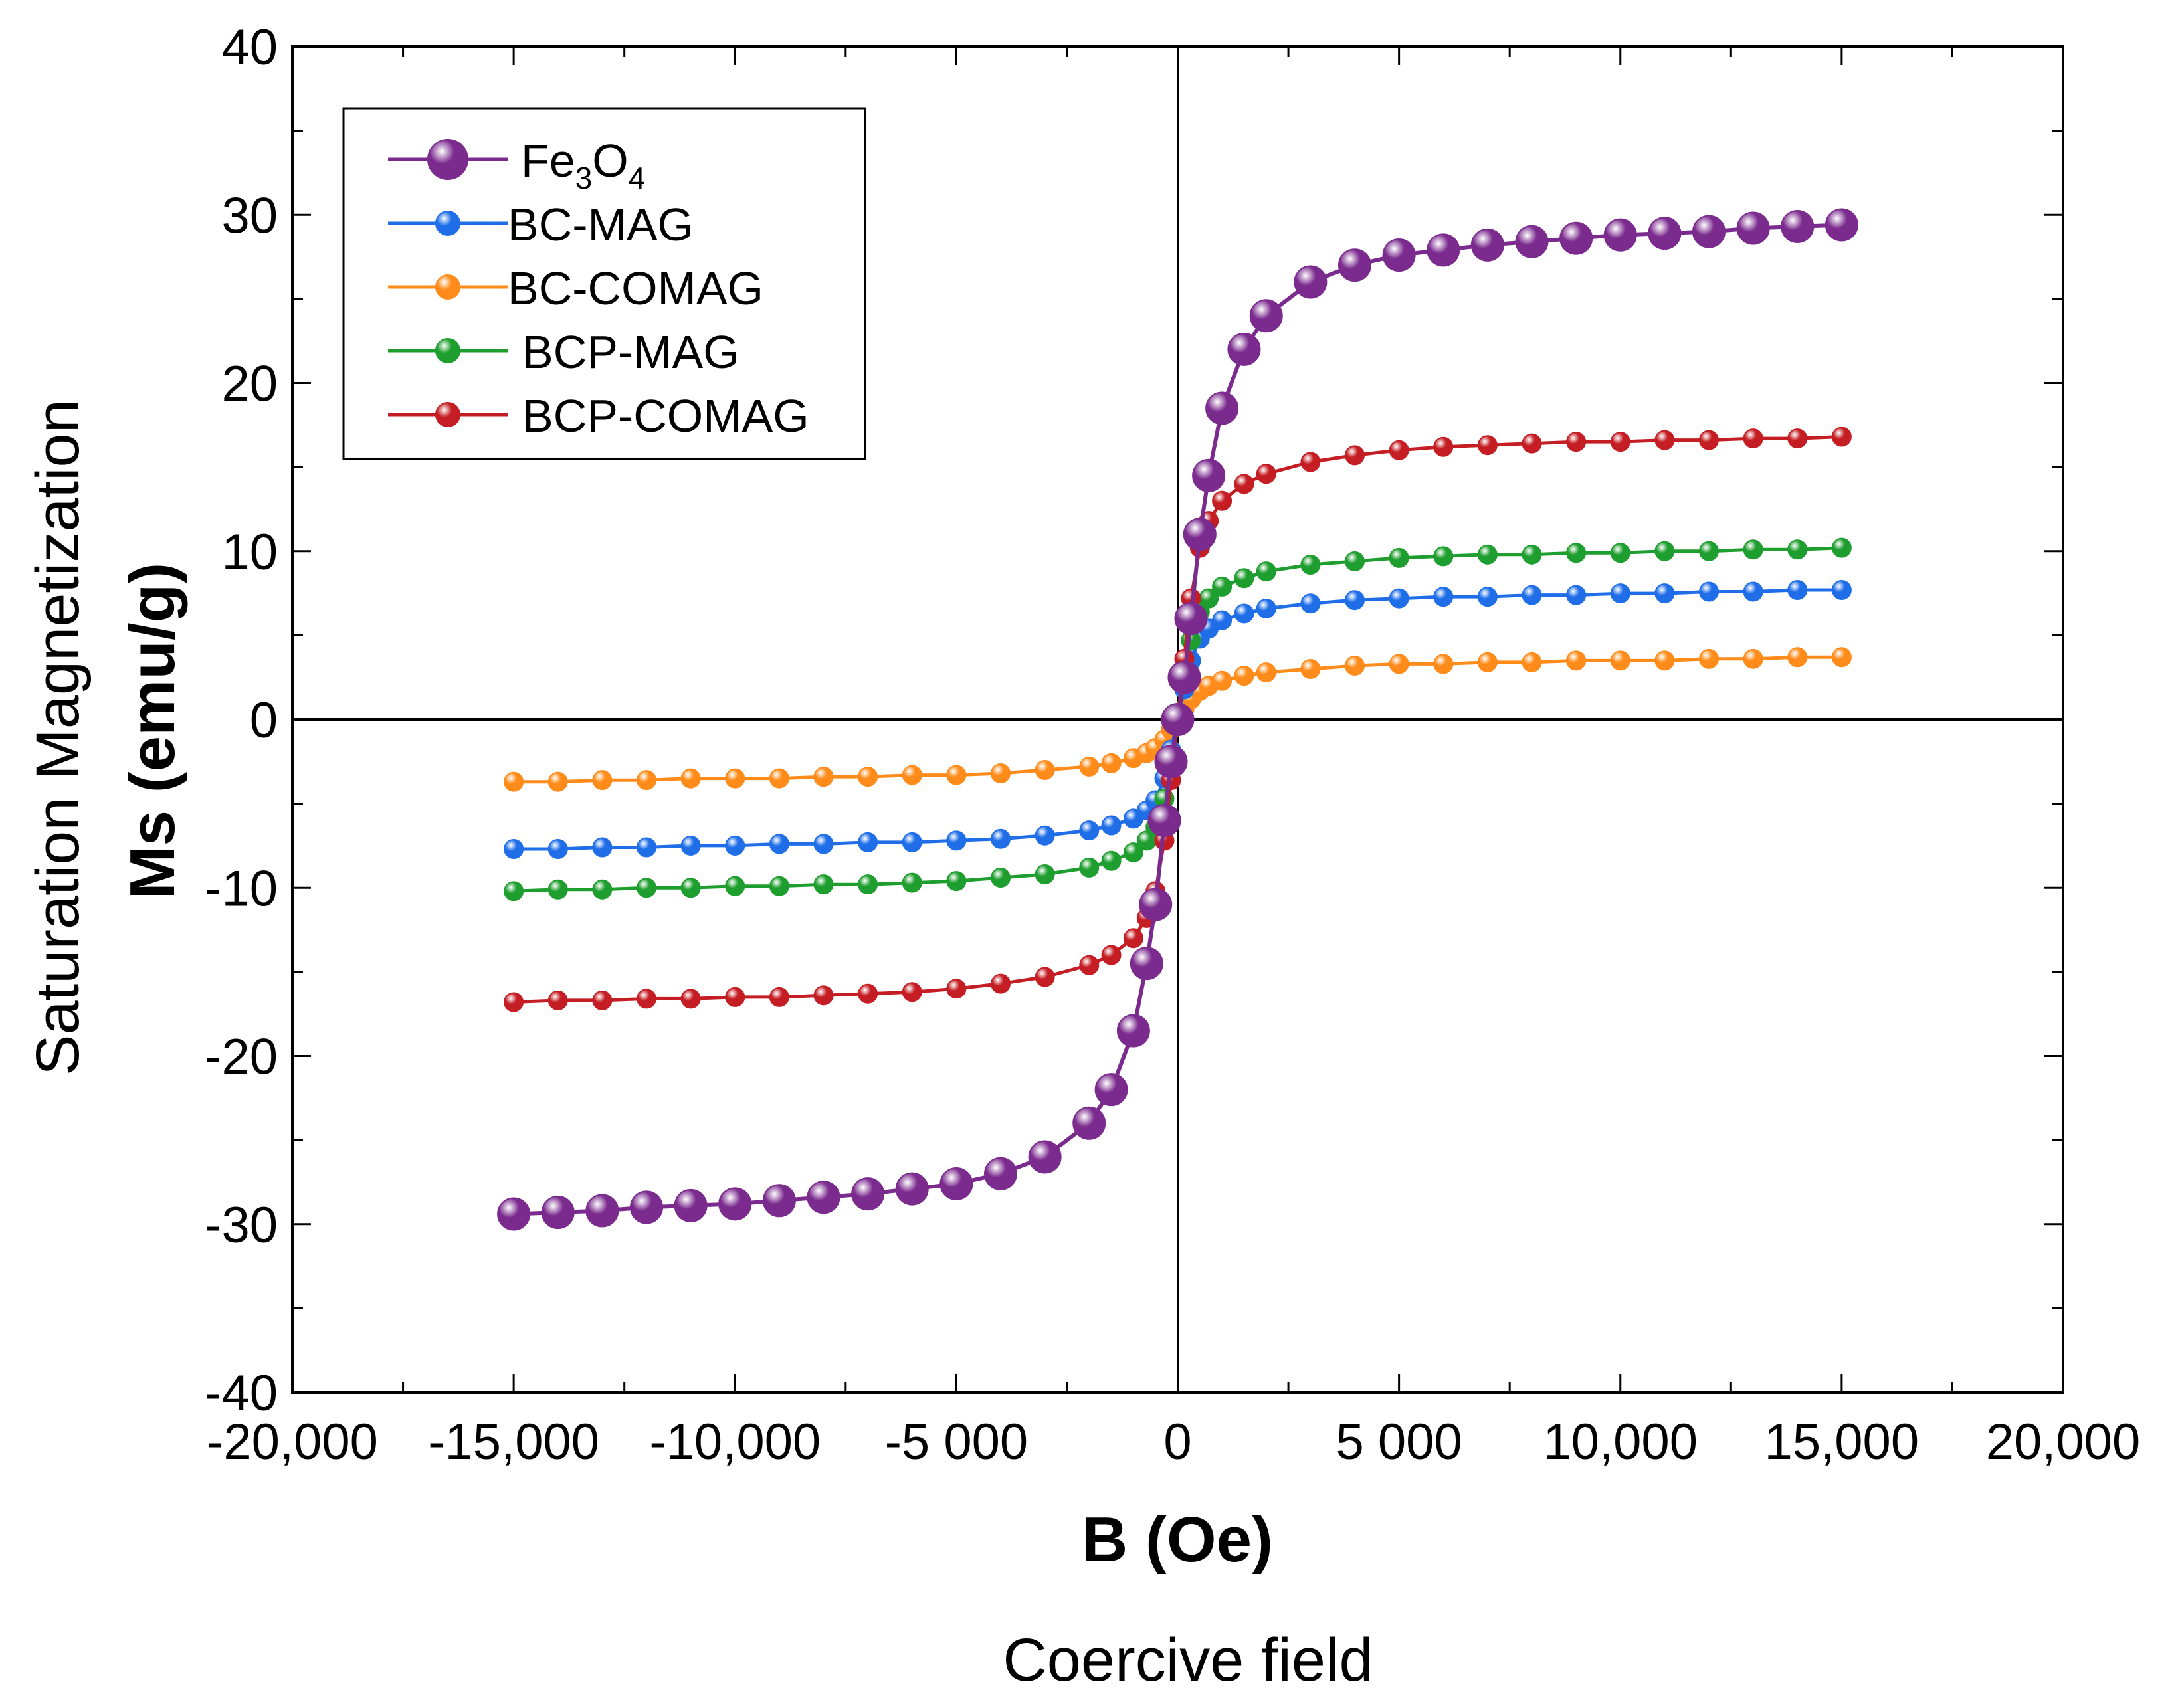 This screenshot has width=2172, height=1708. I want to click on x-tick-label: 15,000, so click(1842, 1442).